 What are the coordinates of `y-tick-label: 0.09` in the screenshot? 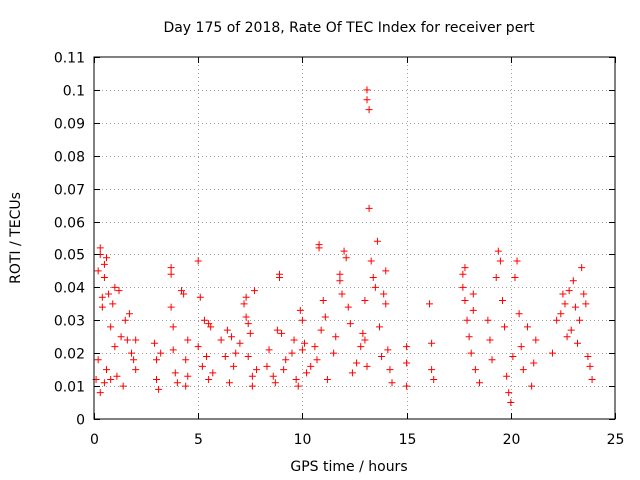 It's located at (69, 125).